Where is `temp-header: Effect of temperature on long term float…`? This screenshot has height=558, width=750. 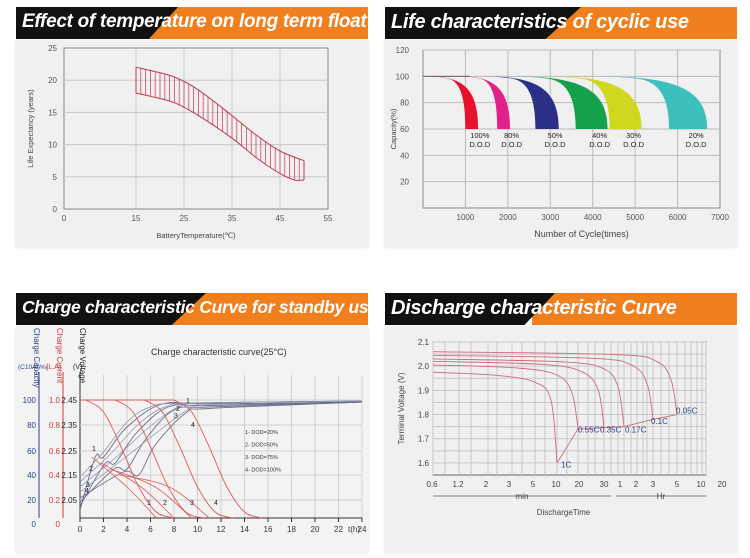
temp-header: Effect of temperature on long term float… is located at coordinates (192, 23).